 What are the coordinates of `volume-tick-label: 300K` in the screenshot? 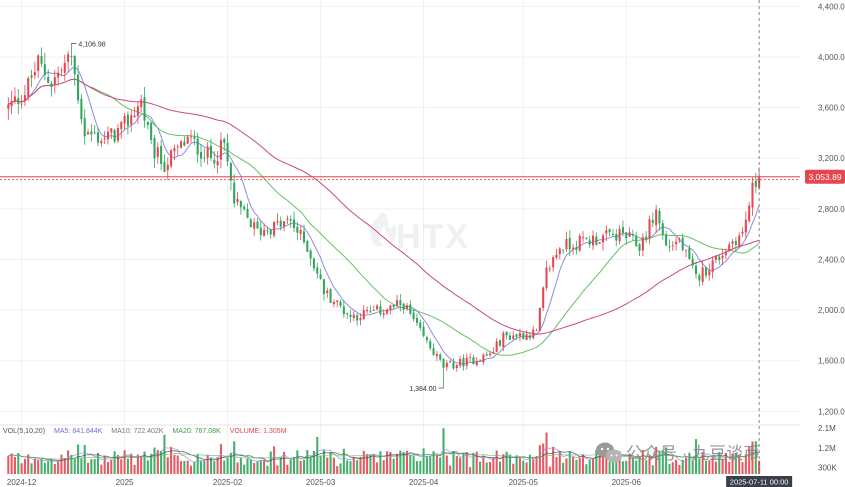 It's located at (827, 467).